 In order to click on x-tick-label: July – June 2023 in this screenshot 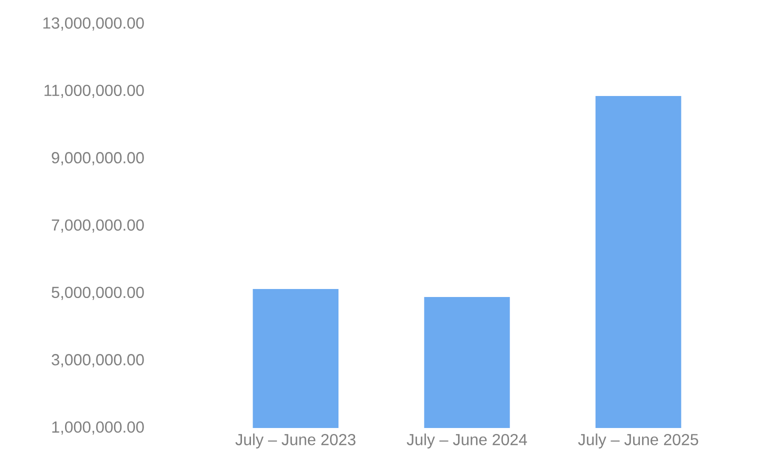, I will do `click(295, 441)`.